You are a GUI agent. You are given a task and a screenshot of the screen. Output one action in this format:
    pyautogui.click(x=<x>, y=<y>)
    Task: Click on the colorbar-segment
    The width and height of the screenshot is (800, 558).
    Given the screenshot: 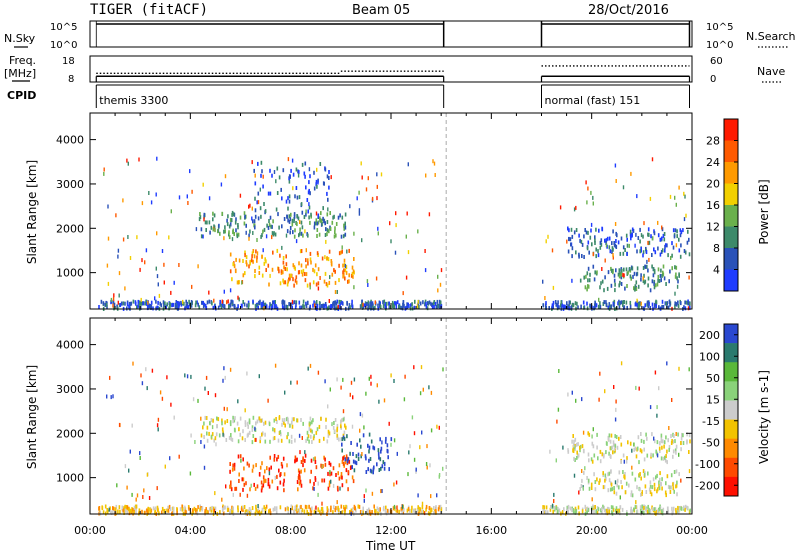 What is the action you would take?
    pyautogui.click(x=731, y=216)
    